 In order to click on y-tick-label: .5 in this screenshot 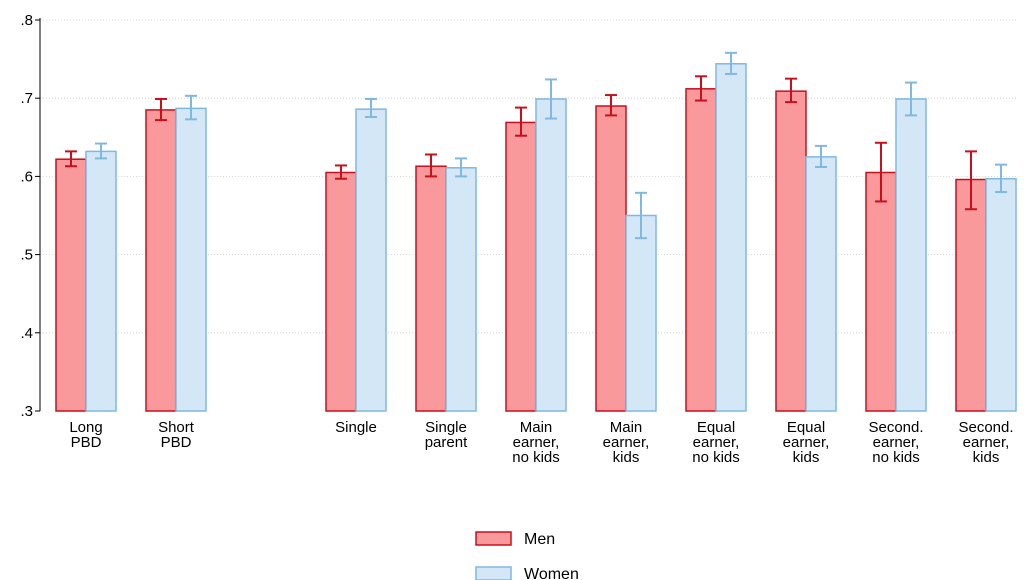, I will do `click(26, 255)`.